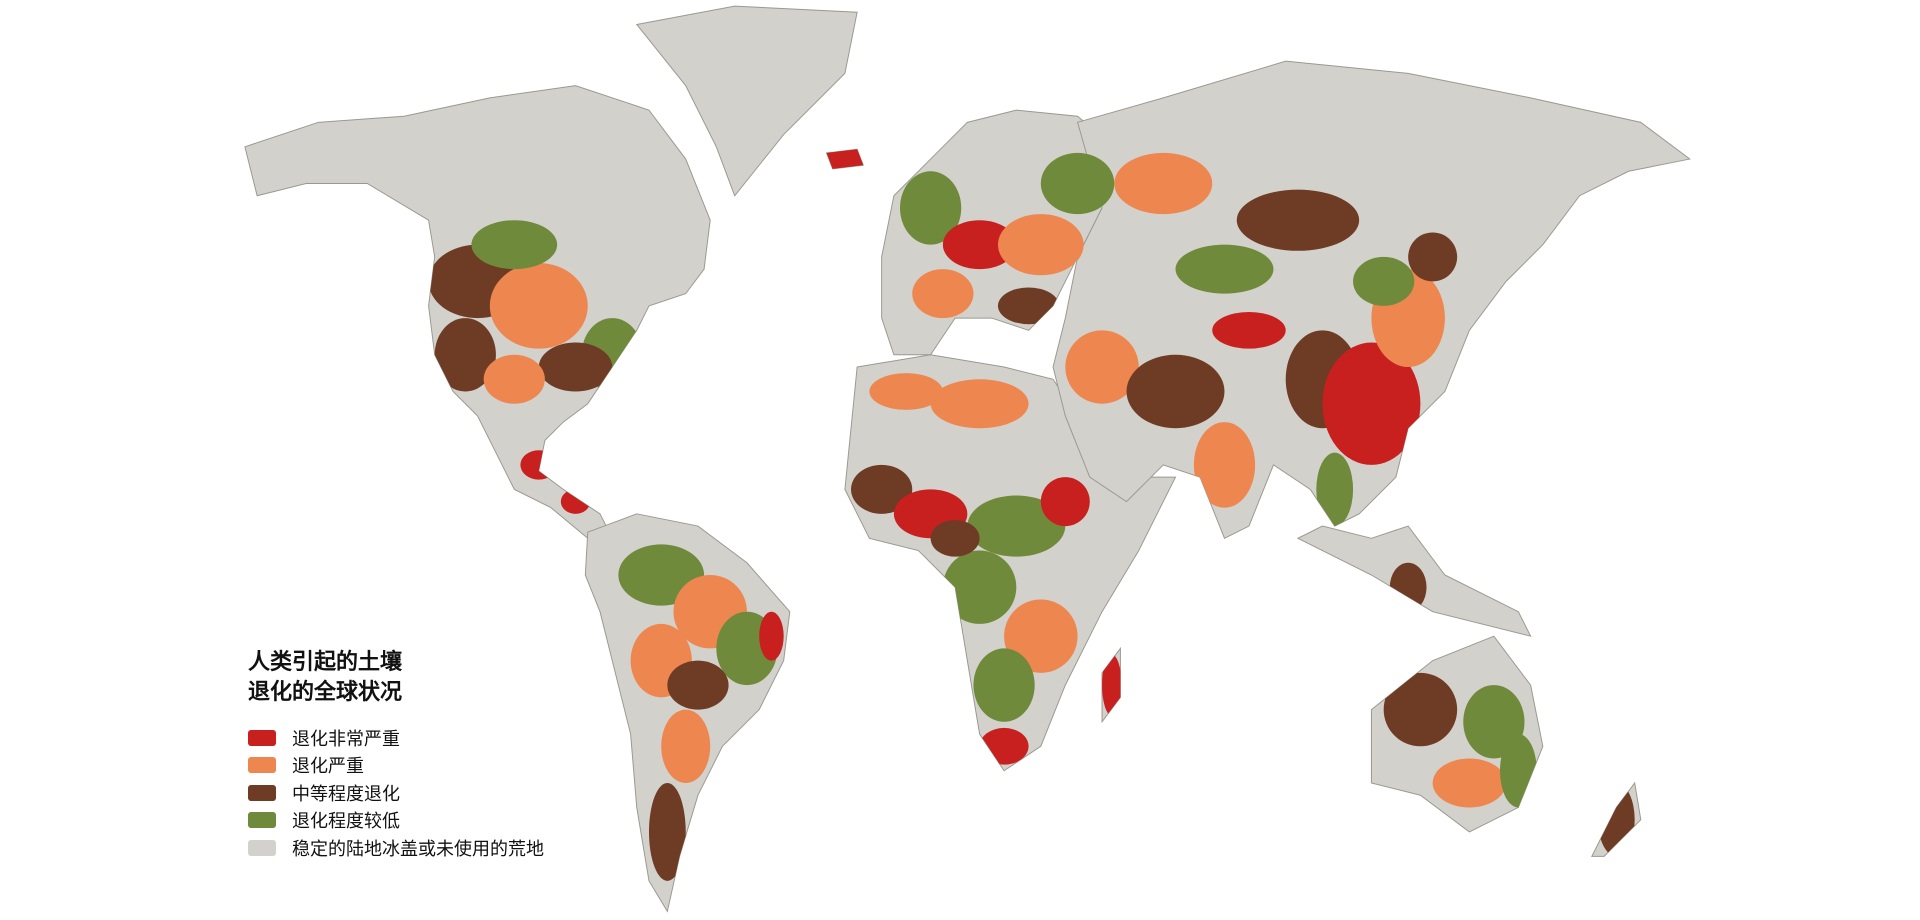 This screenshot has width=1920, height=920. Describe the element at coordinates (418, 849) in the screenshot. I see `legend-label: 稳定的陆地冰盖或未使用的荒地` at that location.